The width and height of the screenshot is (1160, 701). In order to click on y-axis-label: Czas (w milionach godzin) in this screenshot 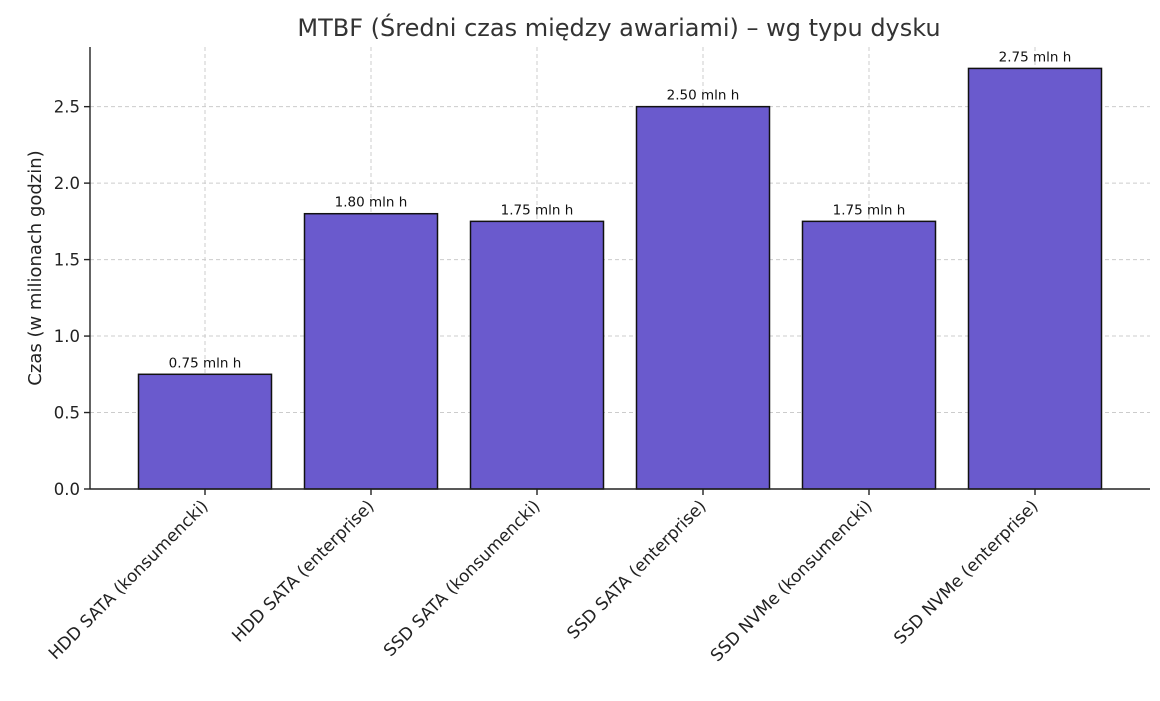, I will do `click(35, 267)`.